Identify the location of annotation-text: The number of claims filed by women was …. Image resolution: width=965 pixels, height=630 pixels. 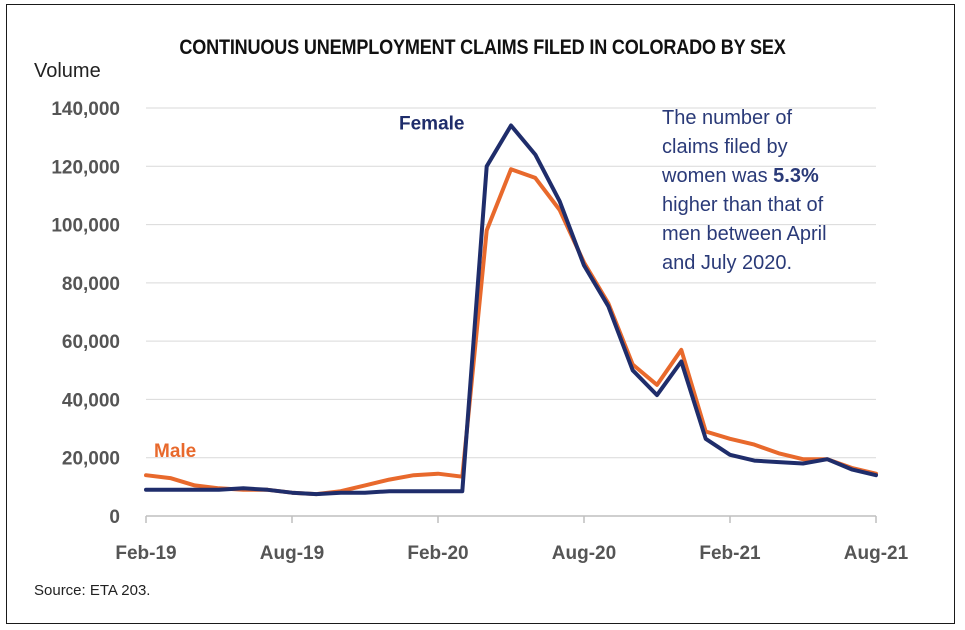
(787, 191).